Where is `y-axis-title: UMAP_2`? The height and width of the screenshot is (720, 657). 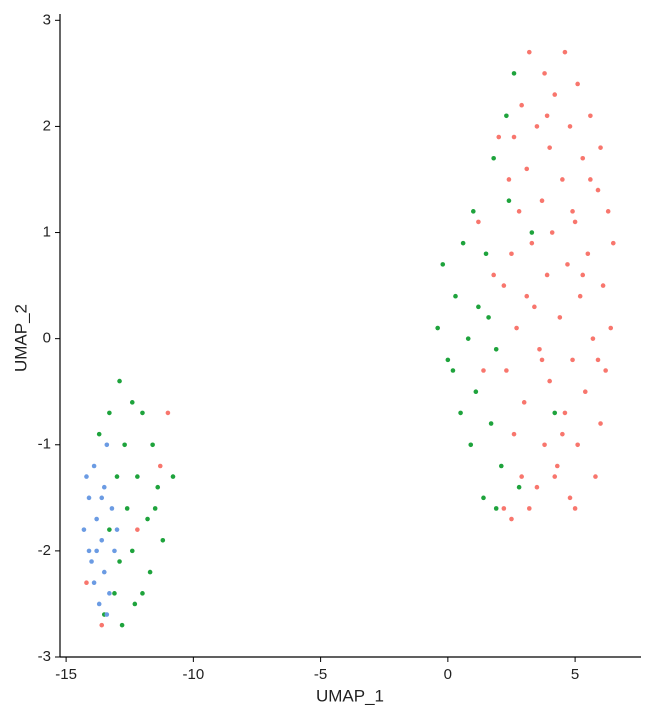
y-axis-title: UMAP_2 is located at coordinates (20, 338).